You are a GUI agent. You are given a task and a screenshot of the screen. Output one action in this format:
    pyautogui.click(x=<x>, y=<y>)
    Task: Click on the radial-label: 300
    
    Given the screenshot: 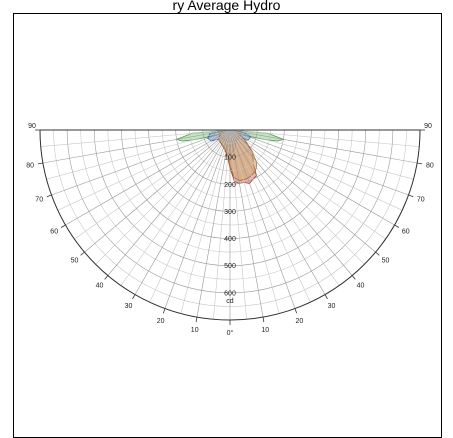 What is the action you would take?
    pyautogui.click(x=230, y=212)
    